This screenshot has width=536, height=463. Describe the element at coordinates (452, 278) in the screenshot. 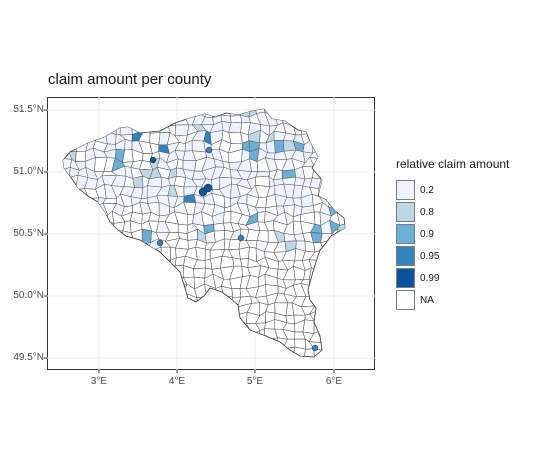

I see `legend-item: 0.99` at that location.